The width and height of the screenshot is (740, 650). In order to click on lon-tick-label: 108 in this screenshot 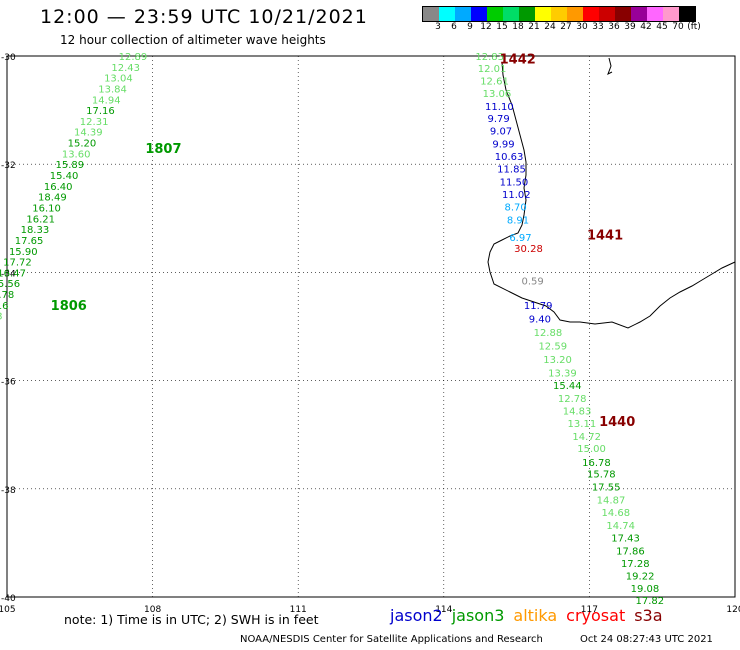, I will do `click(152, 610)`.